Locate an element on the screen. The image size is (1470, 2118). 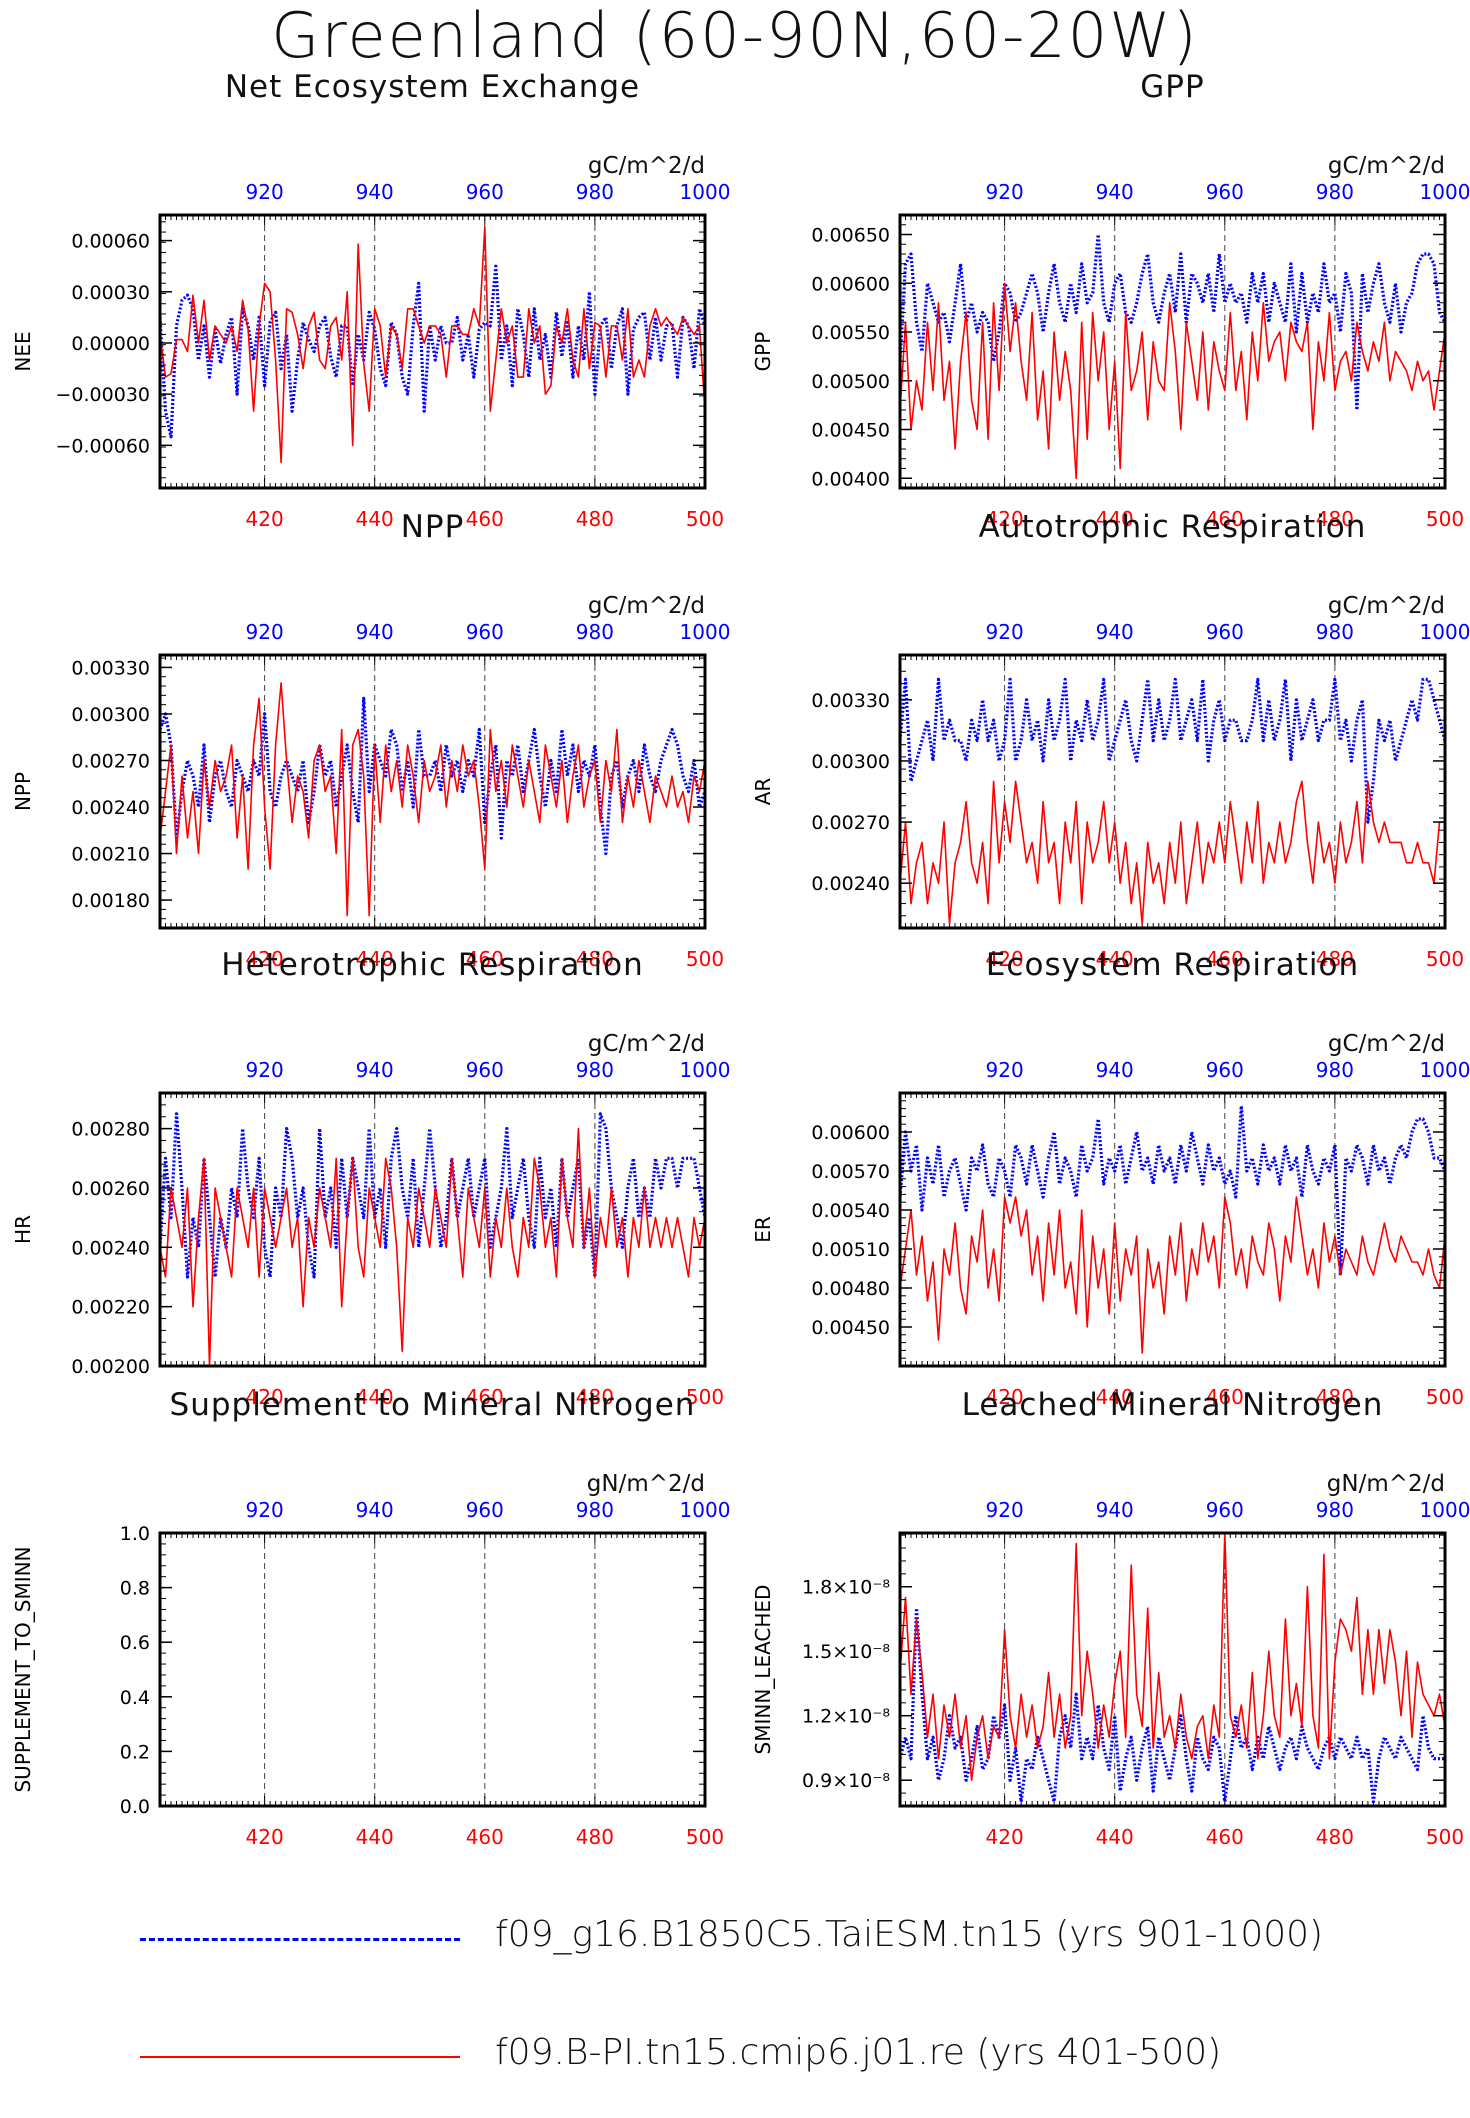
legend-line-dashed is located at coordinates (300, 1939).